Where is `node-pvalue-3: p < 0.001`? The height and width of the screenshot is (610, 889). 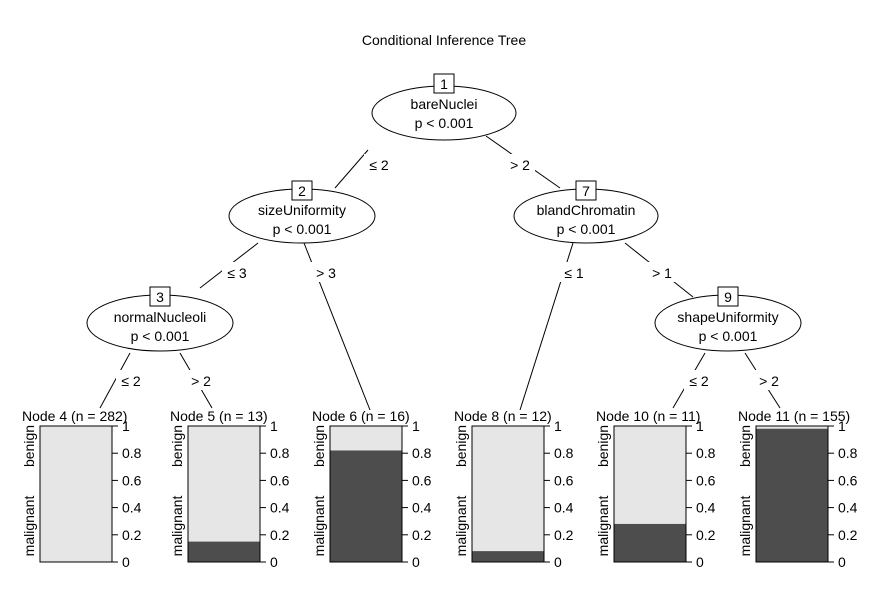 node-pvalue-3: p < 0.001 is located at coordinates (160, 336).